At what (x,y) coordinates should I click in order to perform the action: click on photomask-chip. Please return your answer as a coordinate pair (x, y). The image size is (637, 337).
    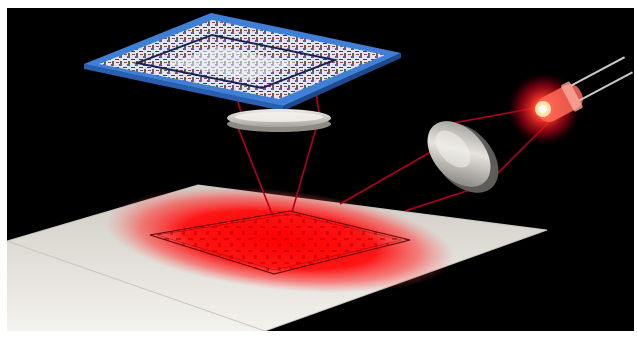
    Looking at the image, I should click on (242, 62).